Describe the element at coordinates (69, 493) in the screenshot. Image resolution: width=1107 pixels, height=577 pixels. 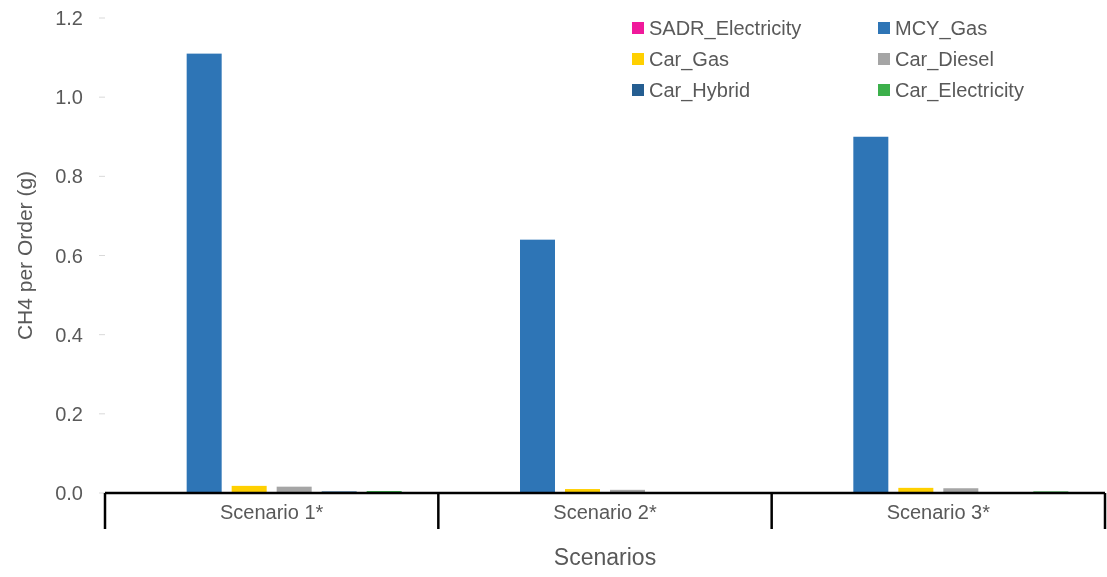
I see `y-tick-label: 0.0` at that location.